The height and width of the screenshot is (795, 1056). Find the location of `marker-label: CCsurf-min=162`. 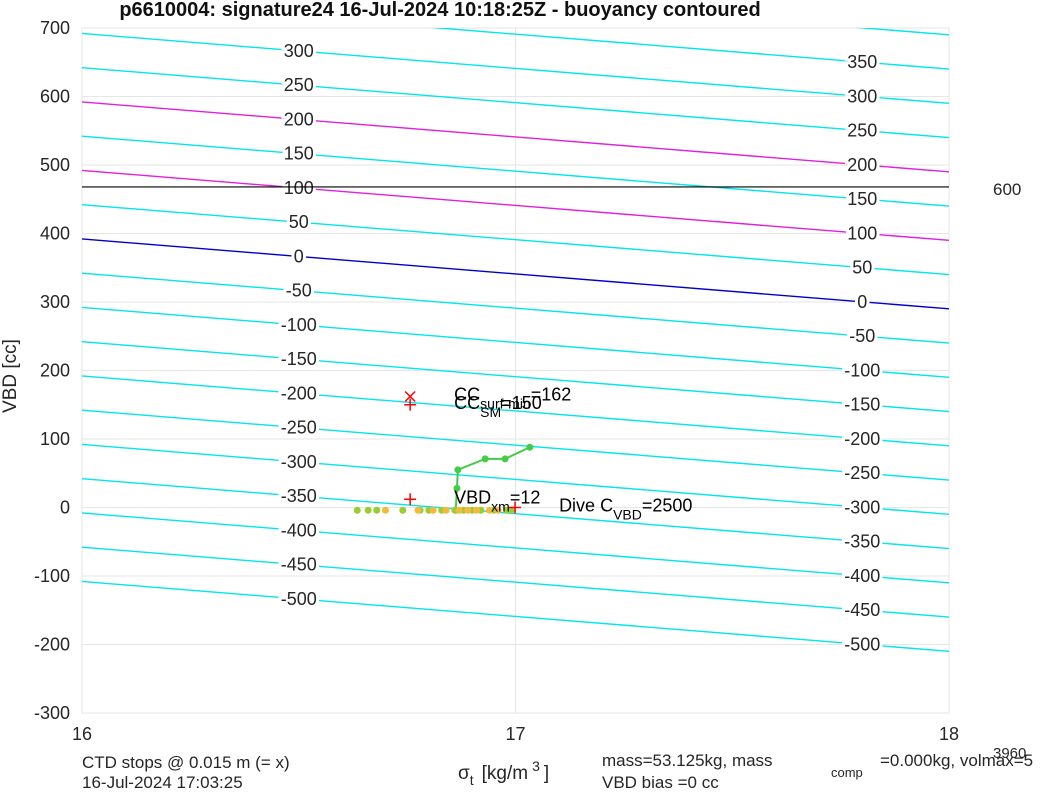

marker-label: CCsurf-min=162 is located at coordinates (512, 398).